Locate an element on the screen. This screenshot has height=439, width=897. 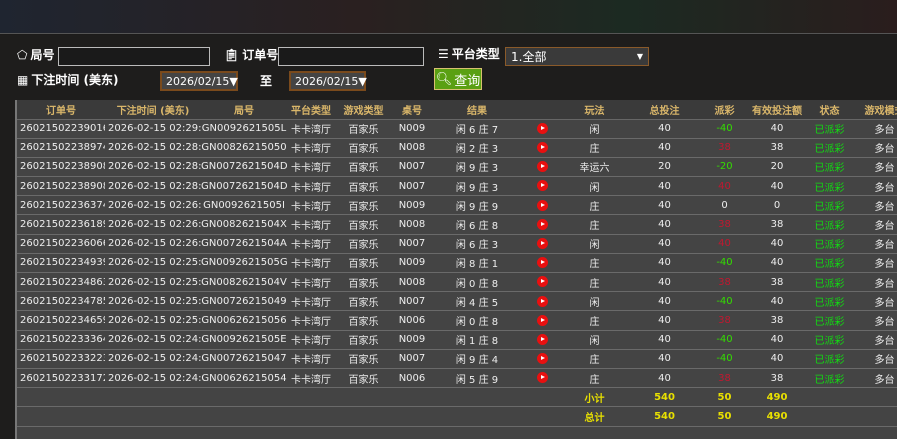
result: 闲 9 庄 3 is located at coordinates (477, 186).